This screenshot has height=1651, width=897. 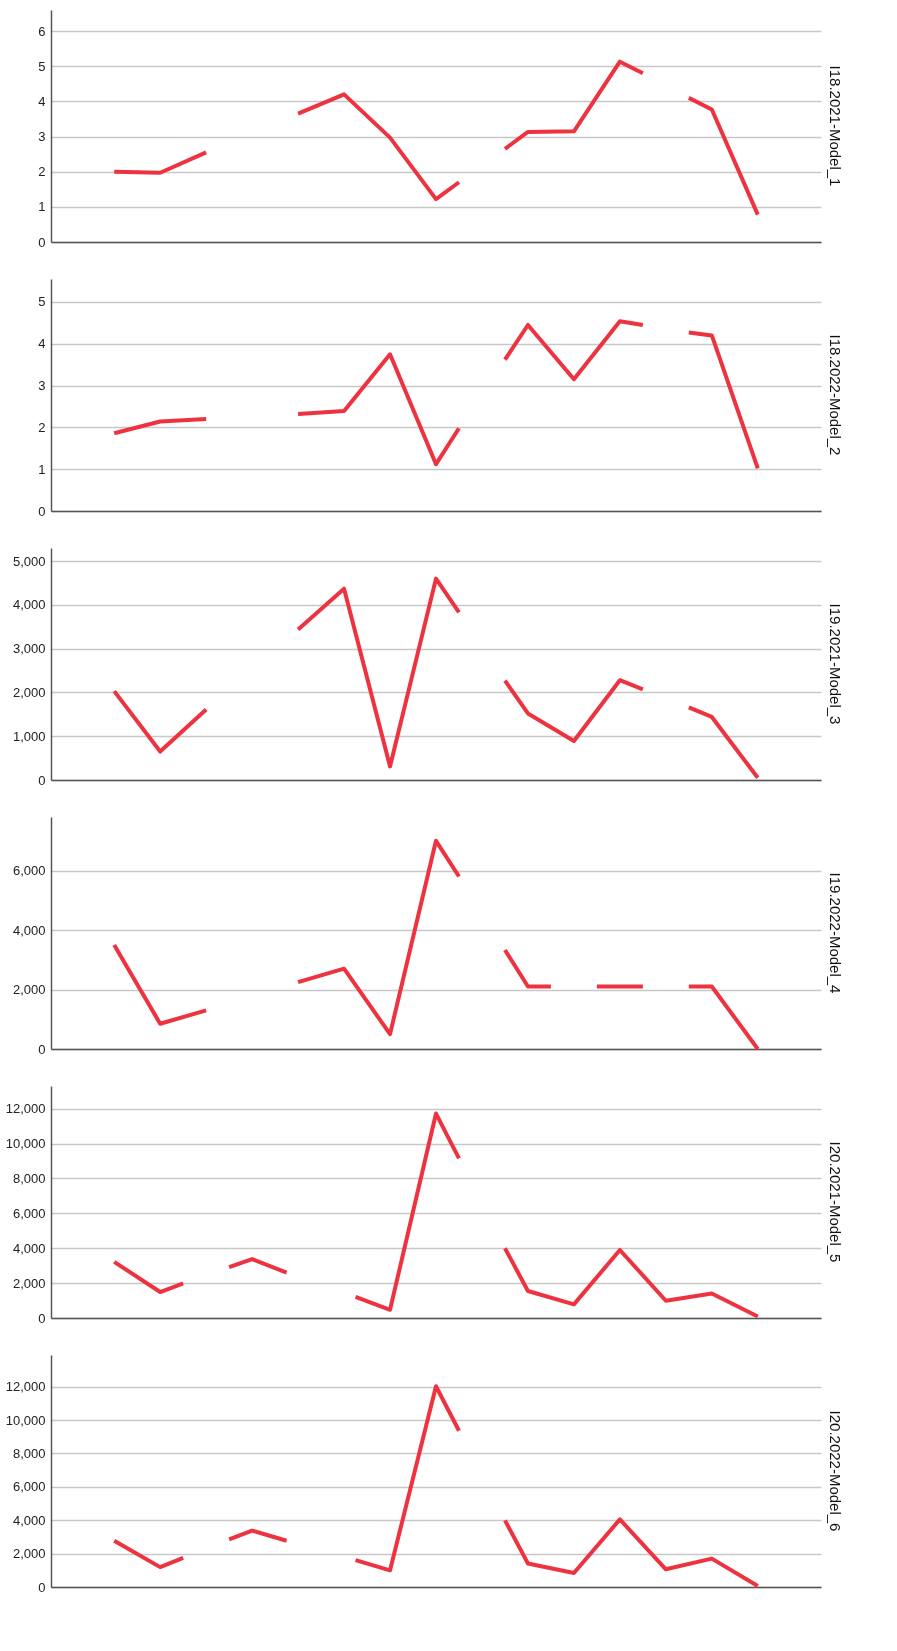 What do you see at coordinates (835, 1202) in the screenshot?
I see `text: I20.2021-Model_5` at bounding box center [835, 1202].